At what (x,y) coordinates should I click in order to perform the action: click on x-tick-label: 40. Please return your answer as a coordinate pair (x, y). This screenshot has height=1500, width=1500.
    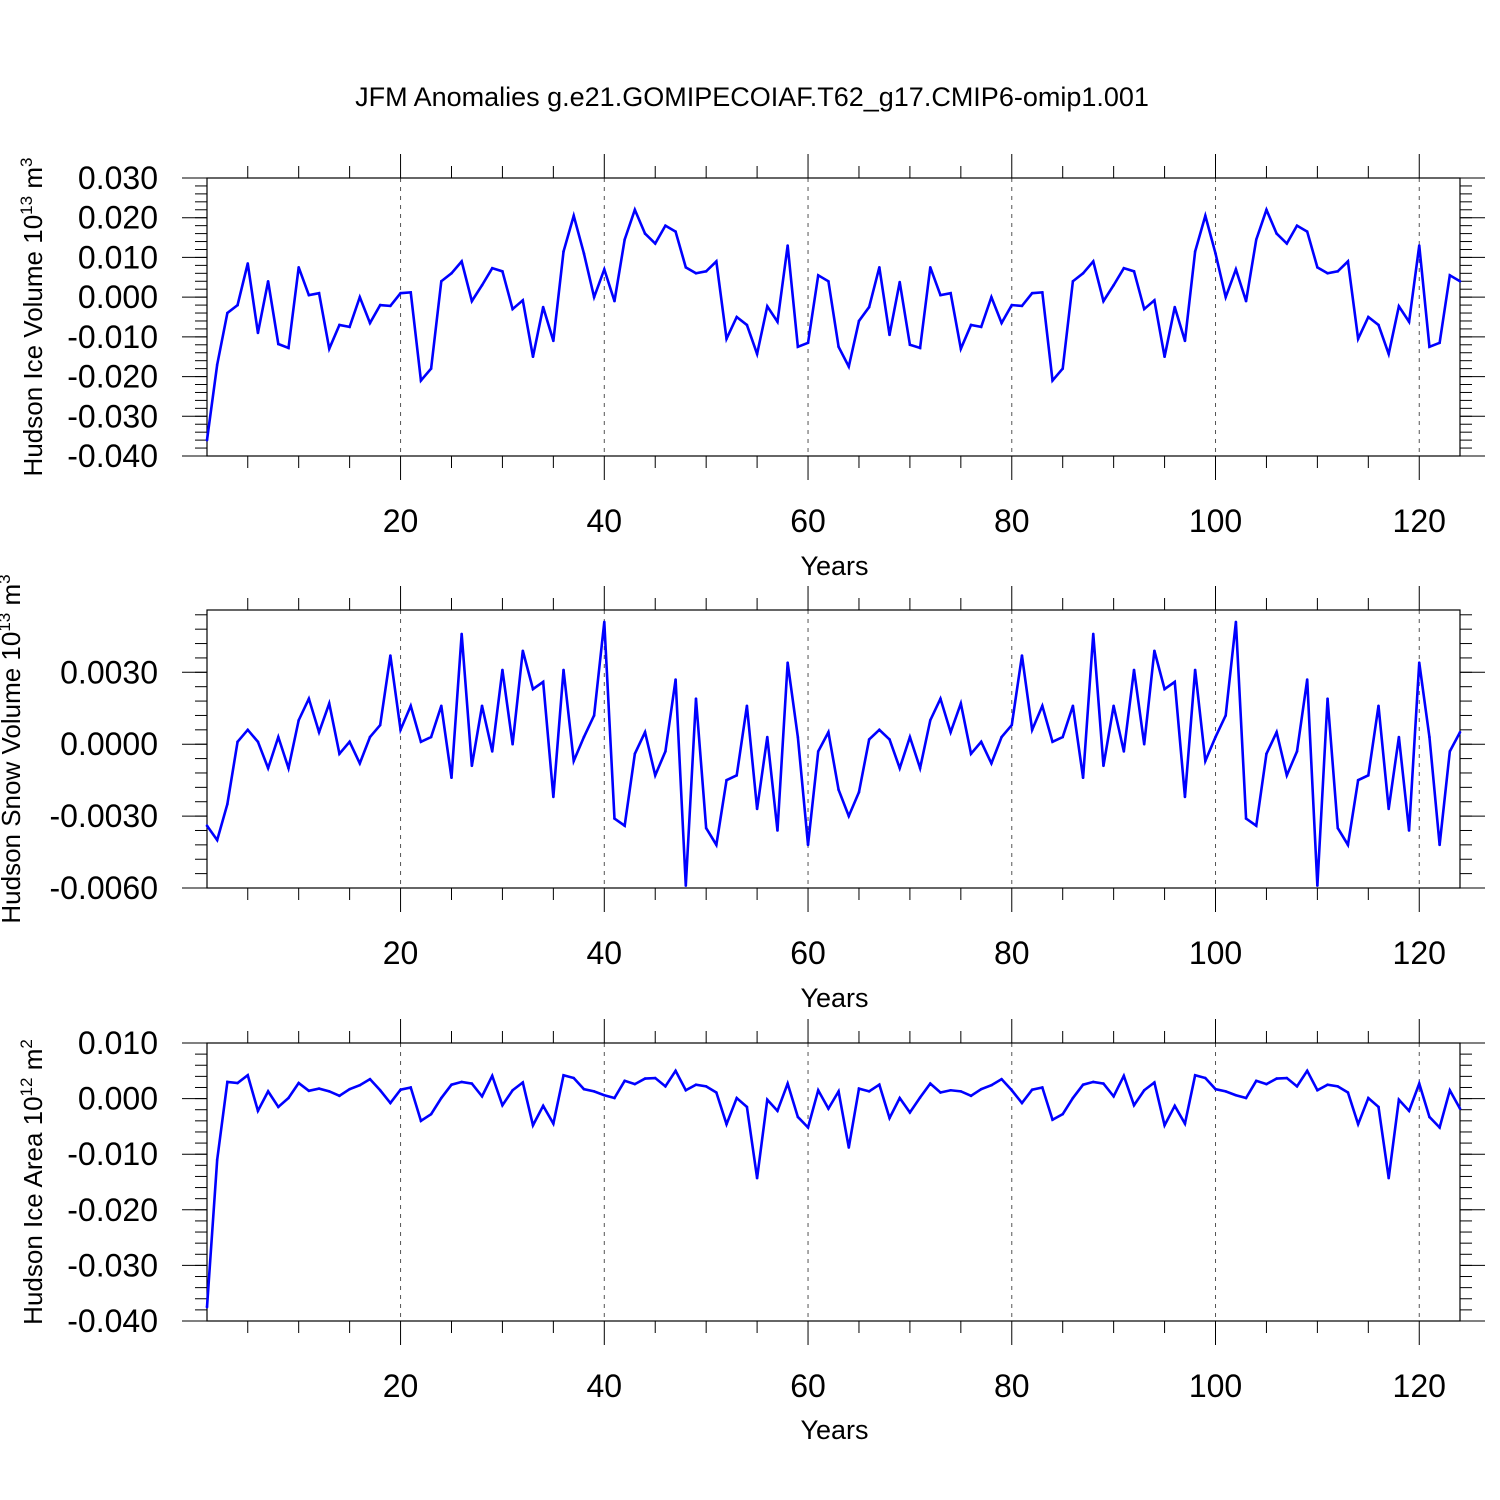
    Looking at the image, I should click on (604, 953).